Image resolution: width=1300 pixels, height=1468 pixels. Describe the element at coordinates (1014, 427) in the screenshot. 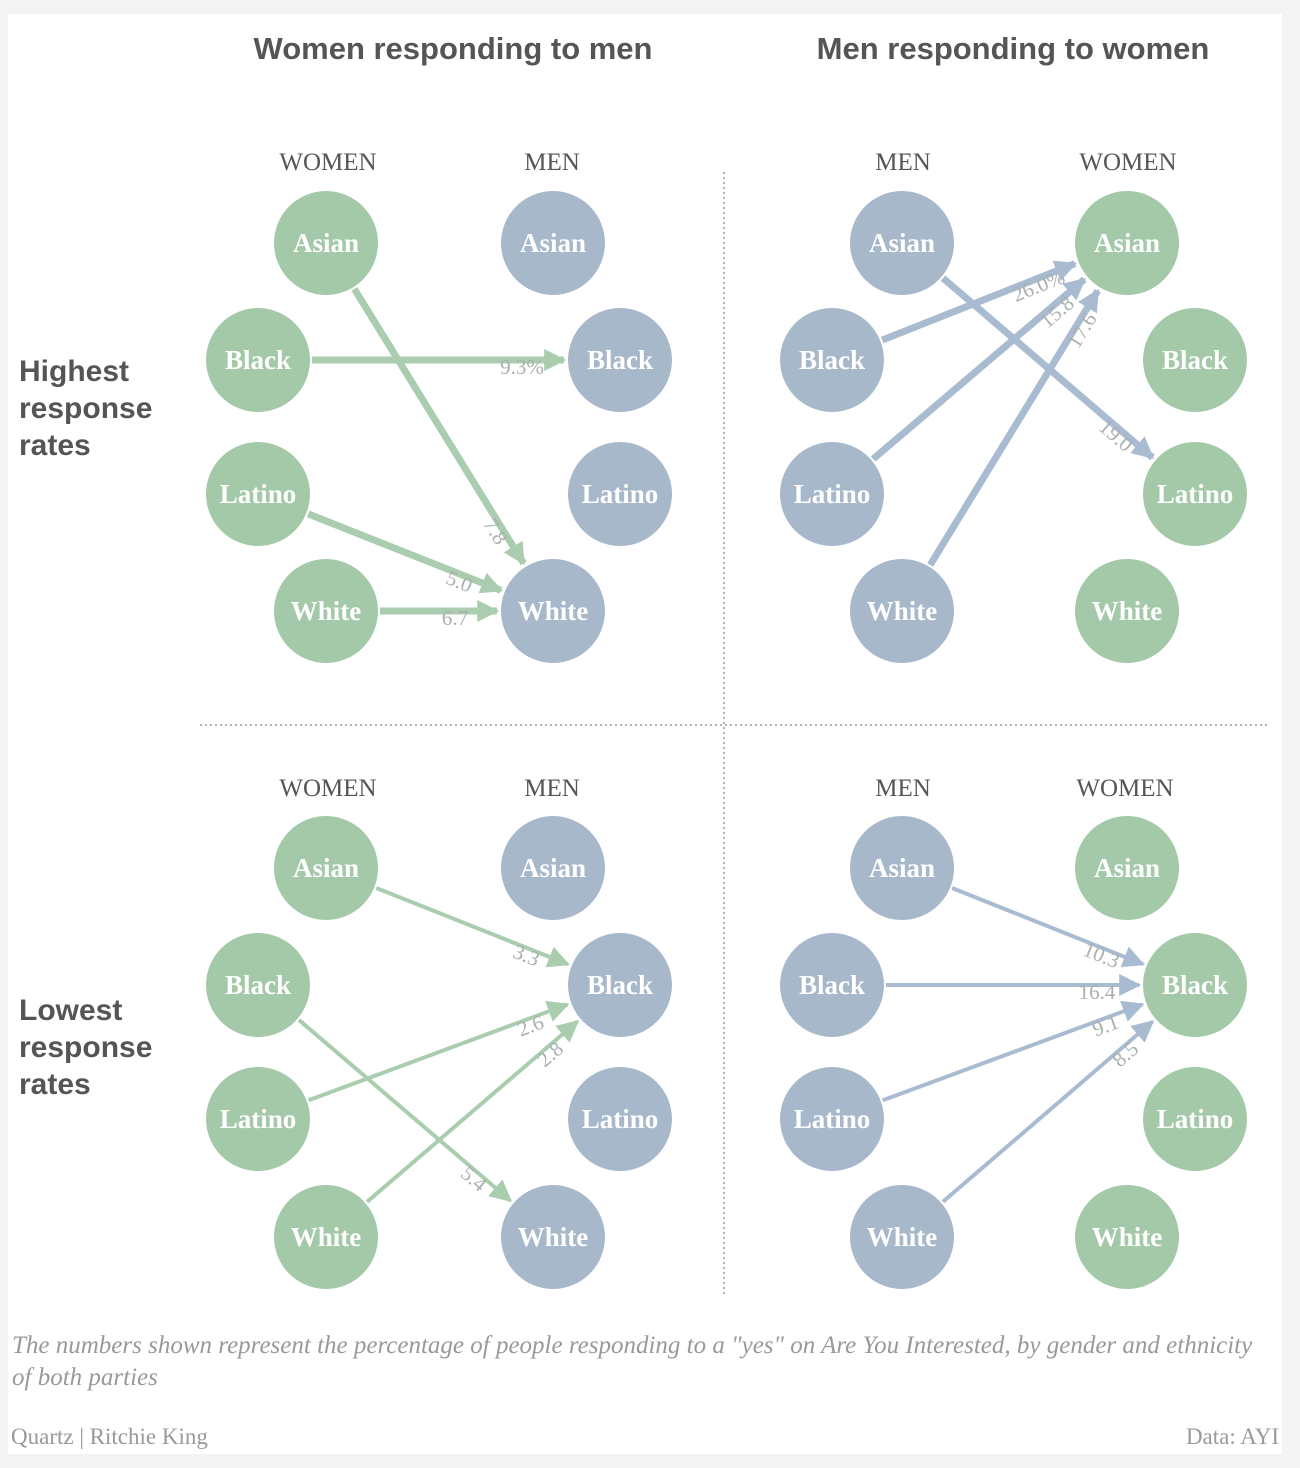

I see `flow-arrow-white-to-asian` at that location.